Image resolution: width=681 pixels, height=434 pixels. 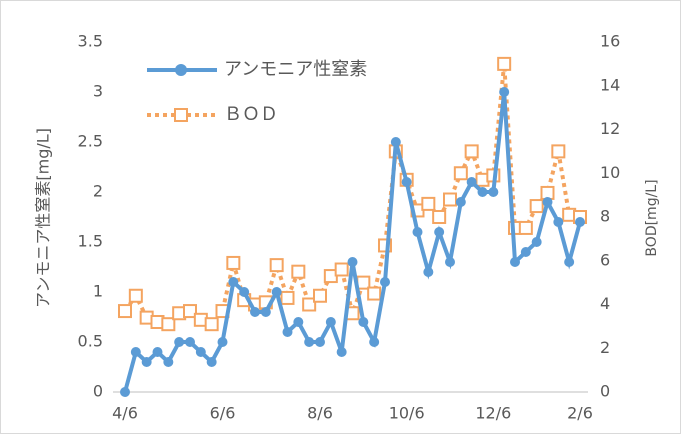 What do you see at coordinates (98, 91) in the screenshot?
I see `y-tick-label: 3` at bounding box center [98, 91].